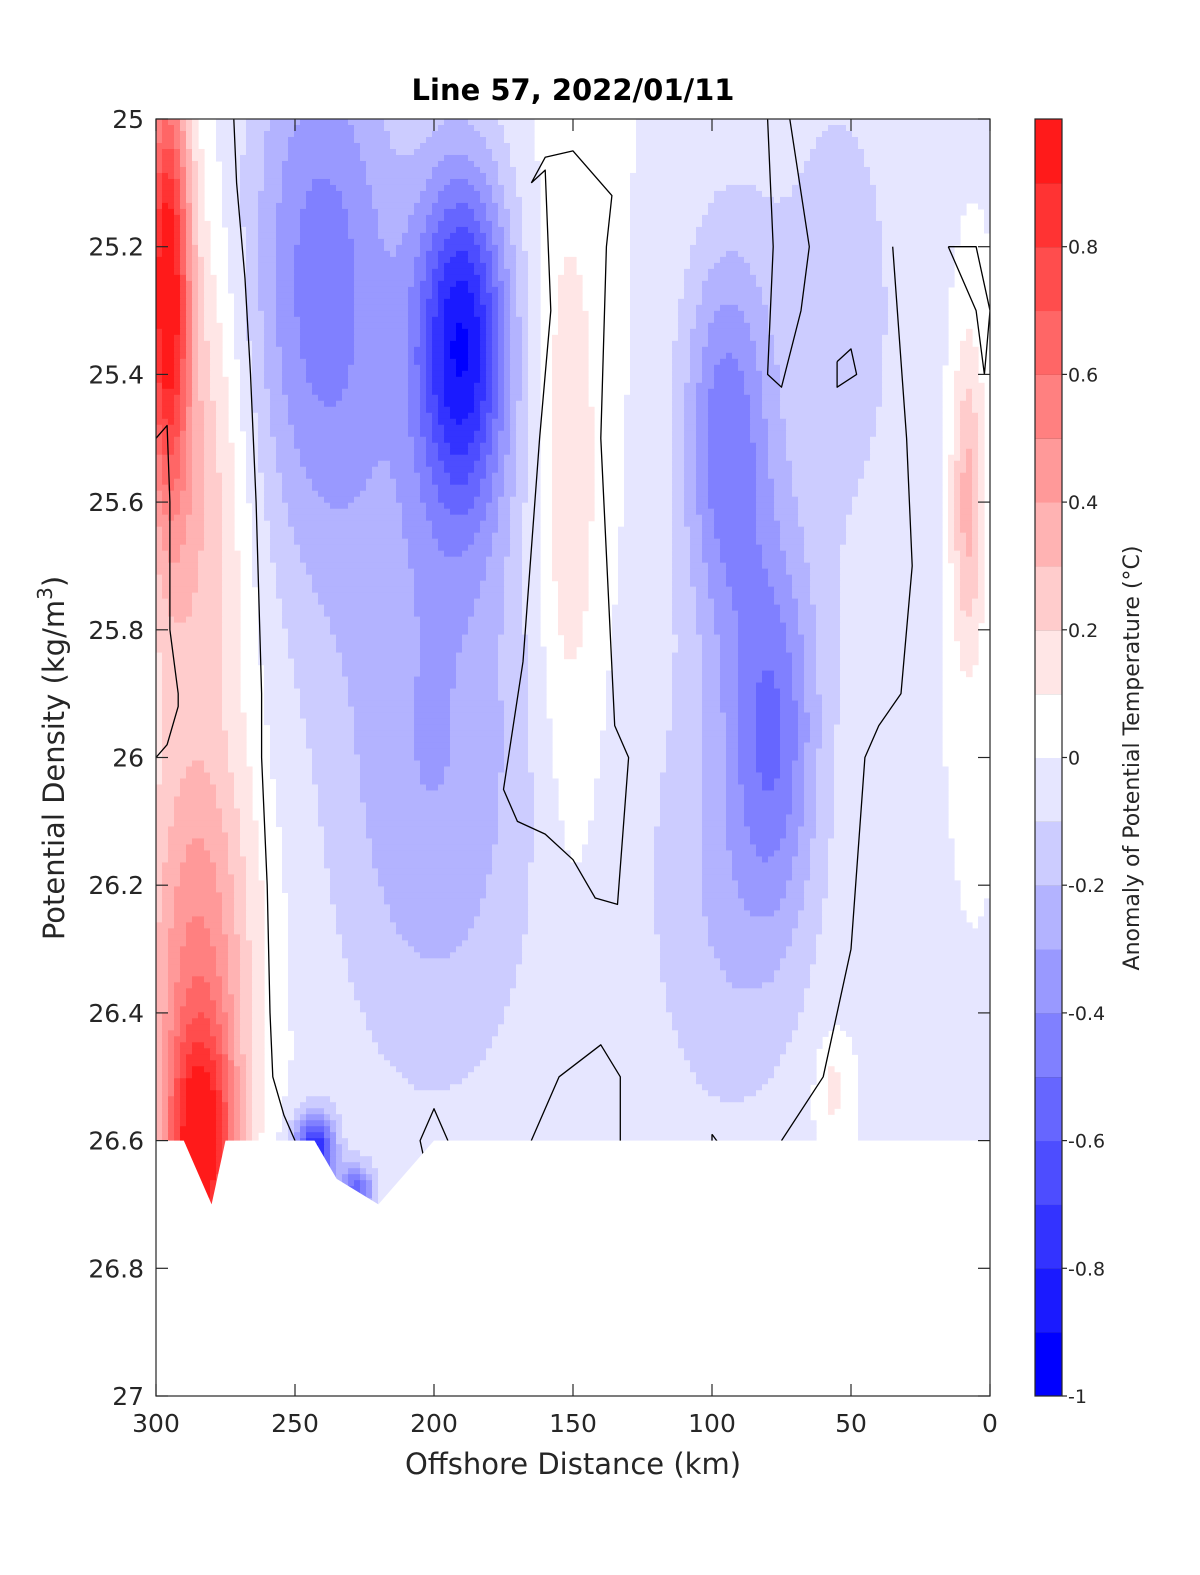  Describe the element at coordinates (128, 119) in the screenshot. I see `y-tick-label: 25` at that location.